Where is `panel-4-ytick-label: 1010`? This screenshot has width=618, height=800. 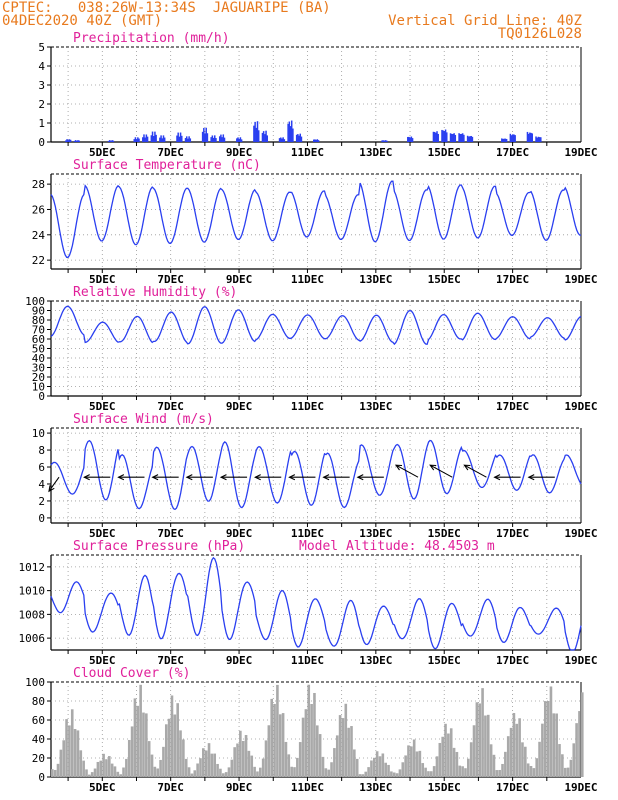
panel-4-ytick-label: 1010 is located at coordinates (32, 591).